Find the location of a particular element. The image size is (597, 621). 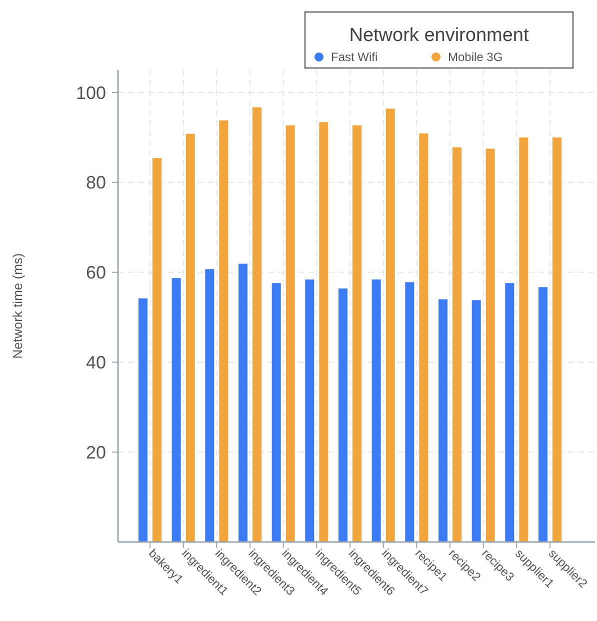

legend-title: Network environment is located at coordinates (439, 35).